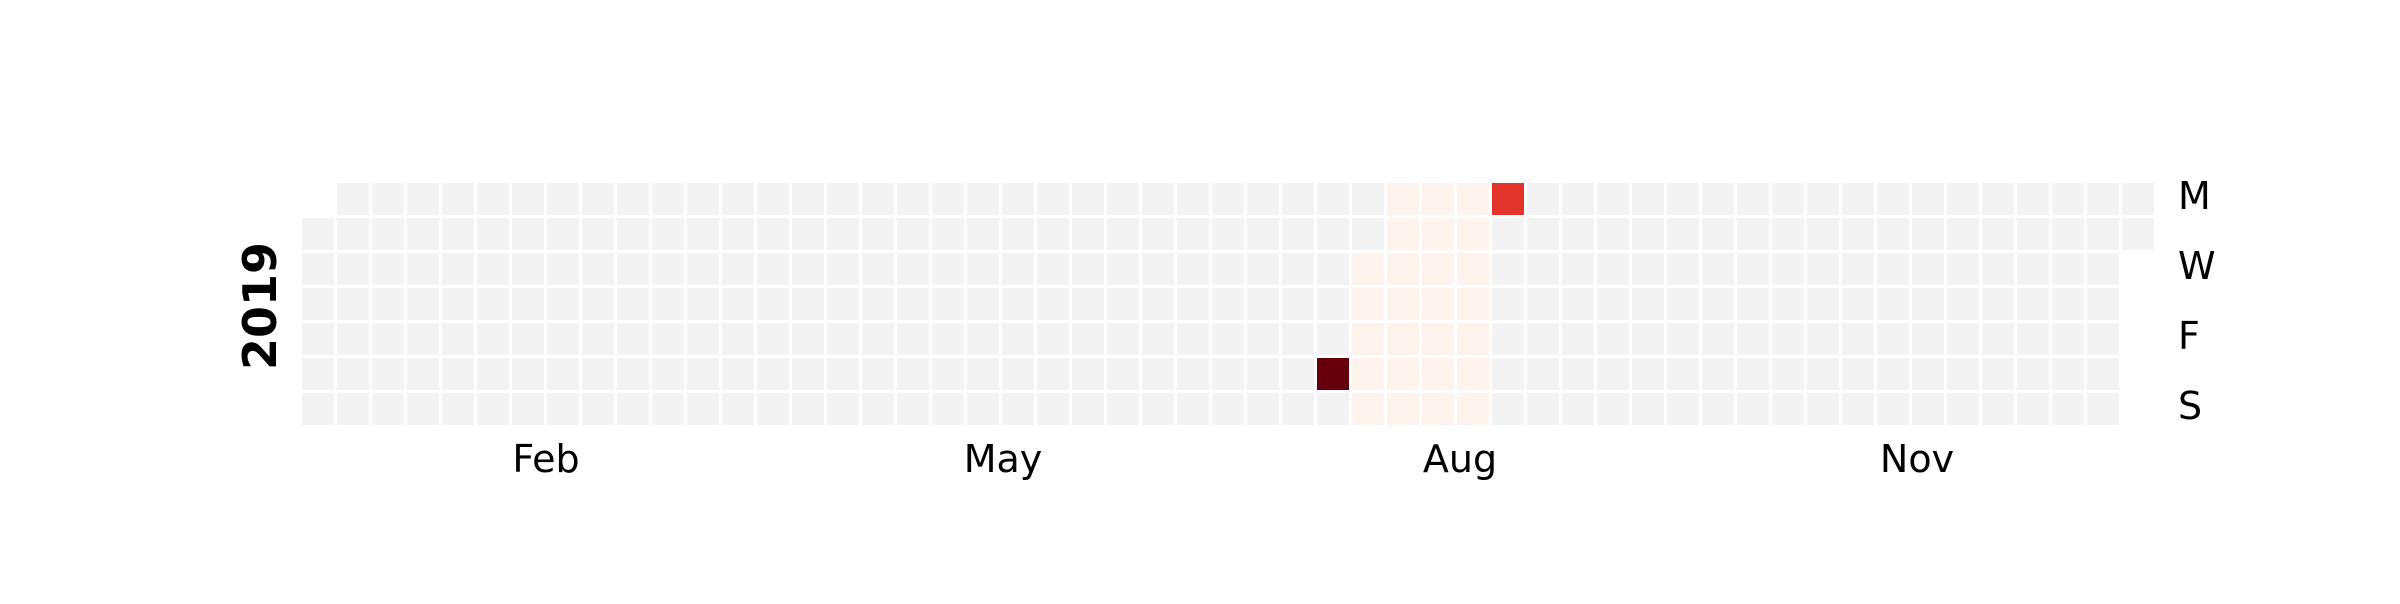 The width and height of the screenshot is (2400, 604). Describe the element at coordinates (545, 459) in the screenshot. I see `x-tick-label-feb: Feb` at that location.